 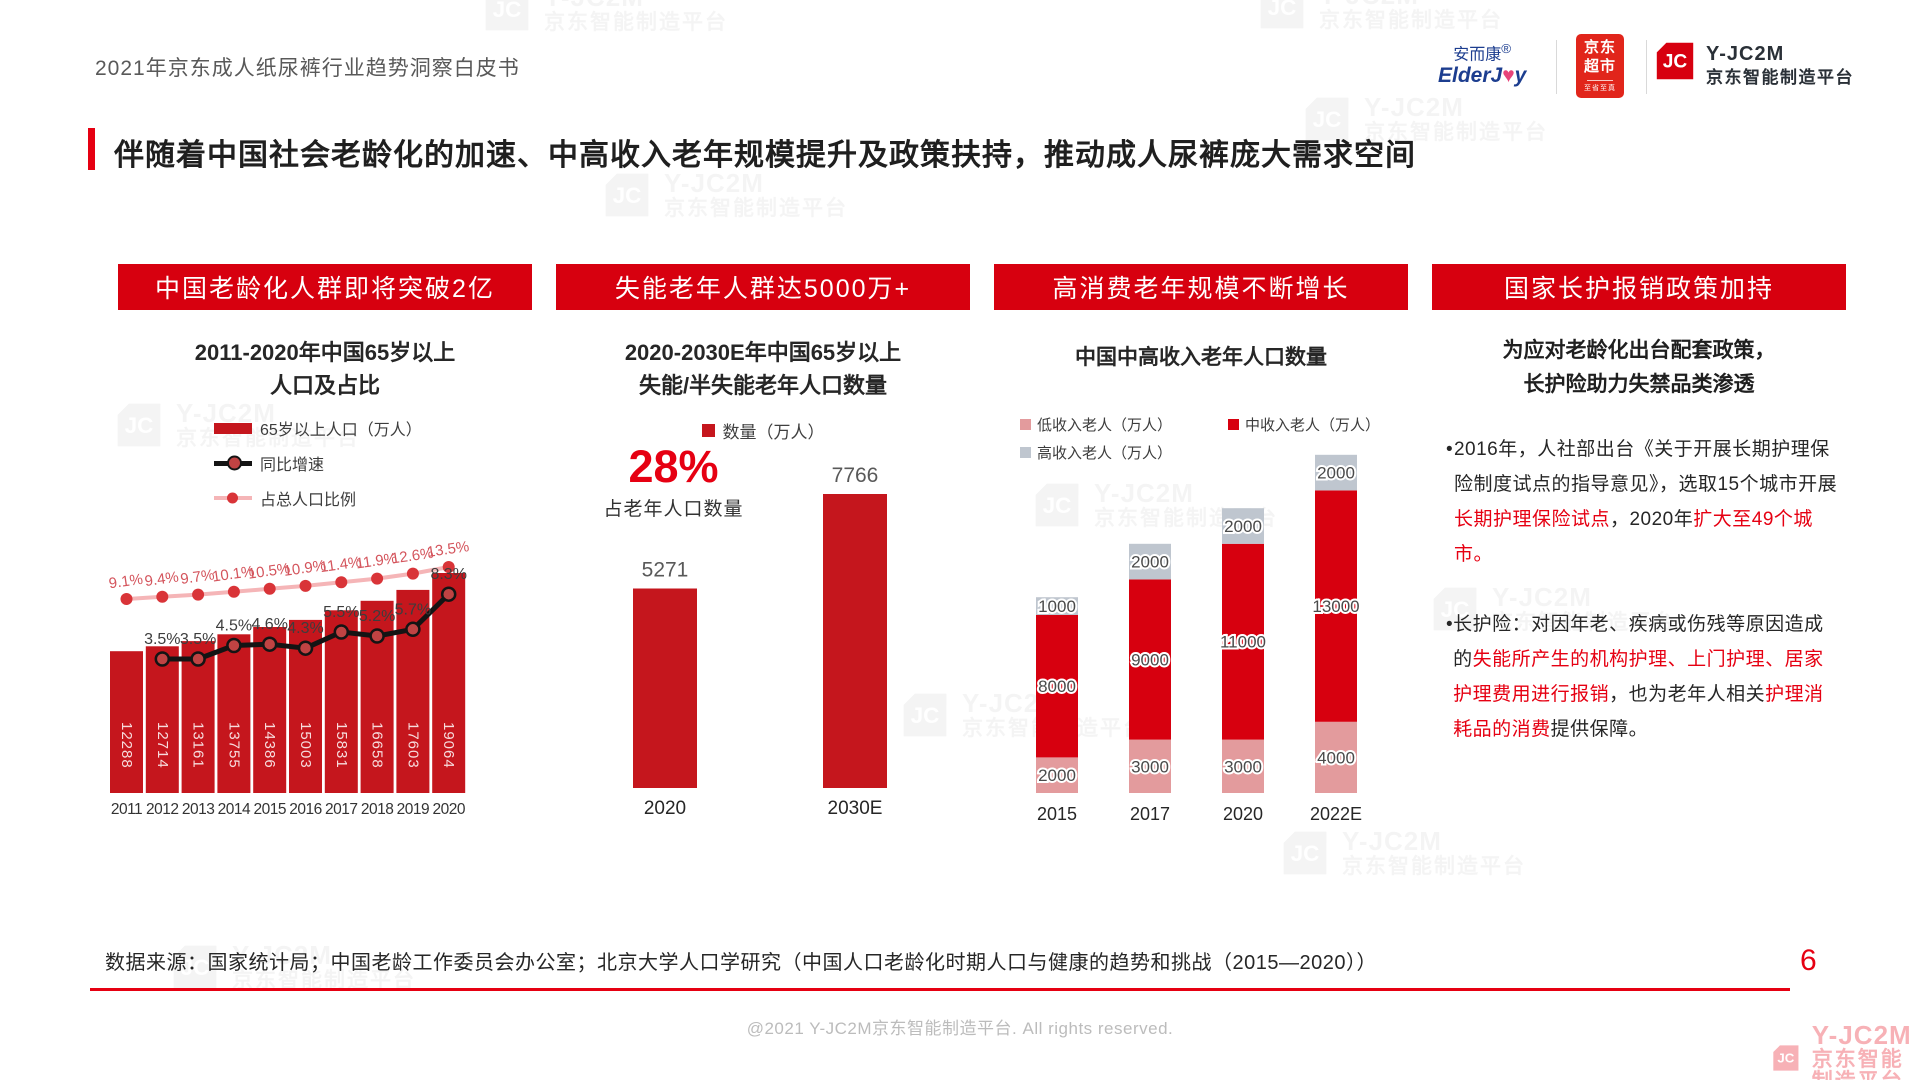 What do you see at coordinates (325, 287) in the screenshot?
I see `section-banner: 中国老龄化人群即将突破2亿` at bounding box center [325, 287].